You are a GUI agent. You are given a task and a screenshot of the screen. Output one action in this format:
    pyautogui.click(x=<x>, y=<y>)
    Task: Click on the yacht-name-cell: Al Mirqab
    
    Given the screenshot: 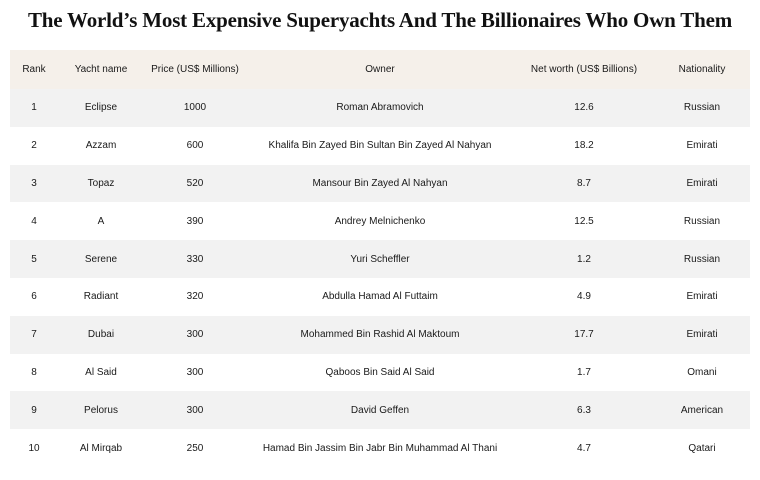 What is the action you would take?
    pyautogui.click(x=101, y=448)
    